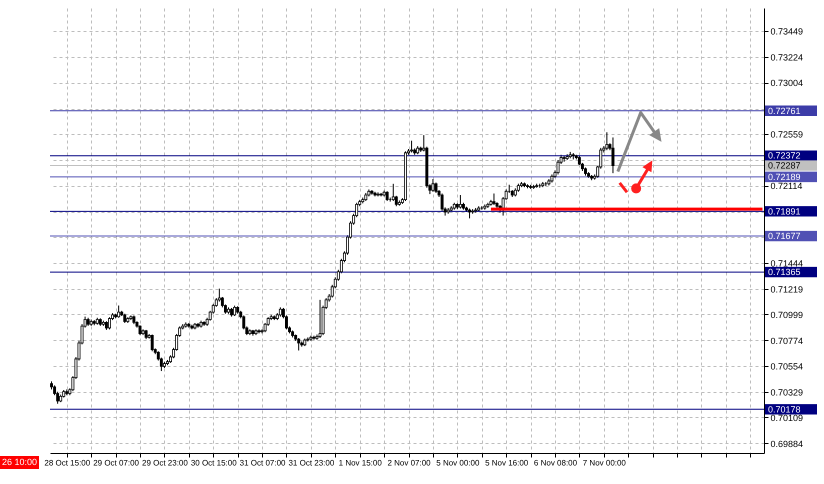 The image size is (824, 484). I want to click on y-tick-label: 0.71219, so click(787, 289).